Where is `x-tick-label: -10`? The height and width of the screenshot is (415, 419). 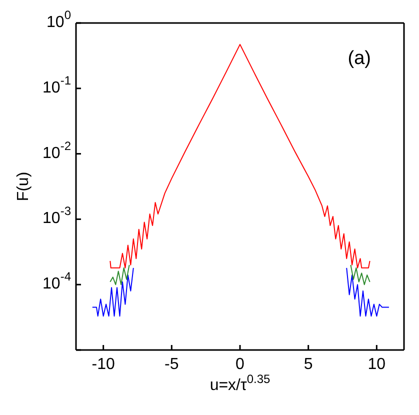 x-tick-label: -10 is located at coordinates (103, 365).